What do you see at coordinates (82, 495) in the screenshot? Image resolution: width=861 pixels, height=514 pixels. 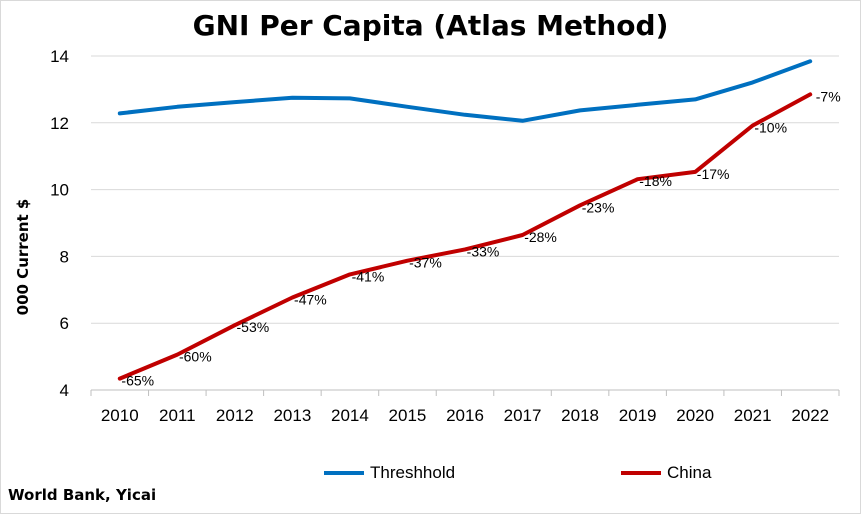 I see `source-note: World Bank, Yicai` at bounding box center [82, 495].